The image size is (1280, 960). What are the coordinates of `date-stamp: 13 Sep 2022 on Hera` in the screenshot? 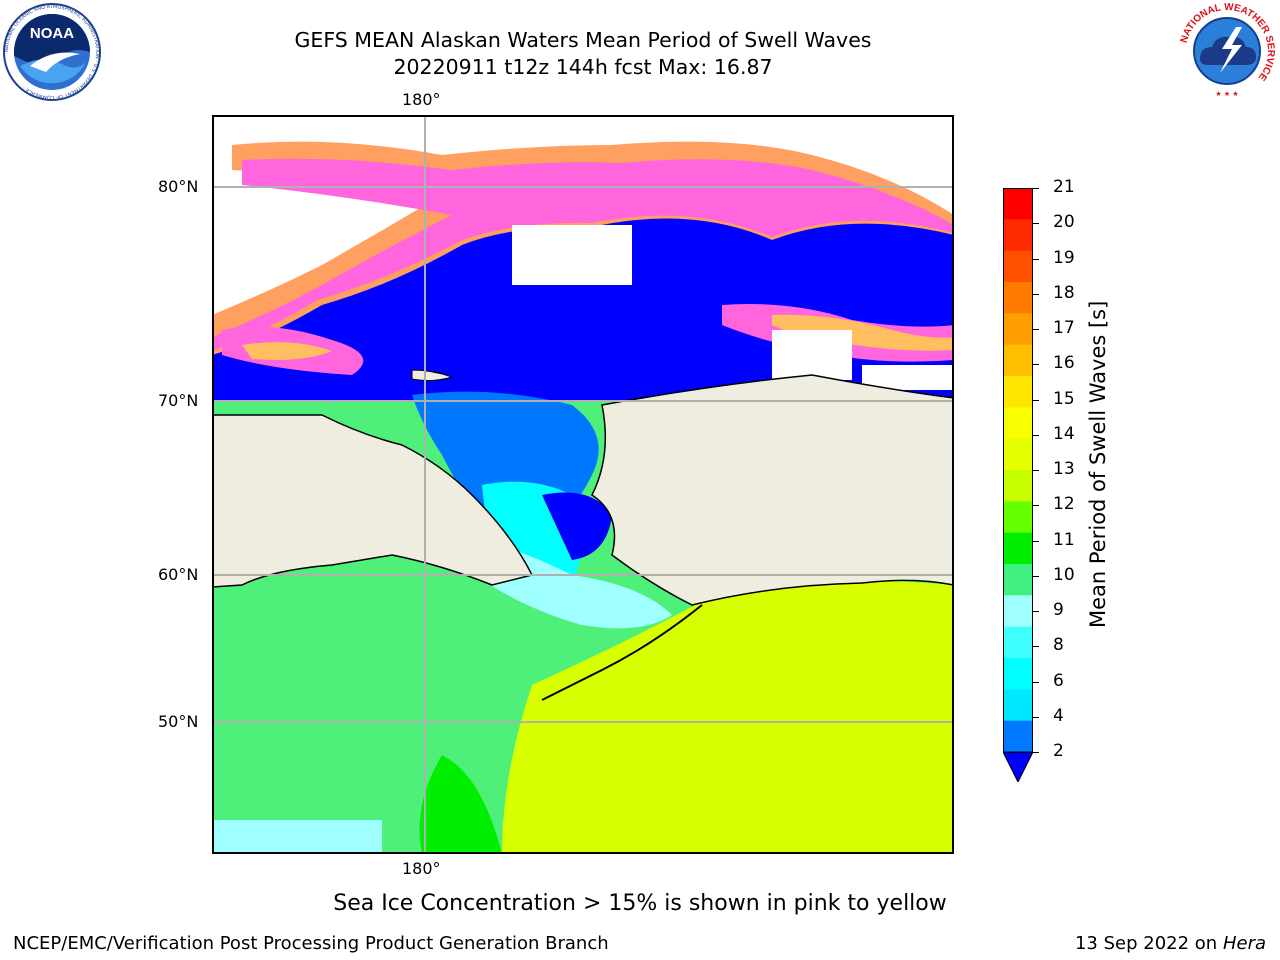 It's located at (1170, 943).